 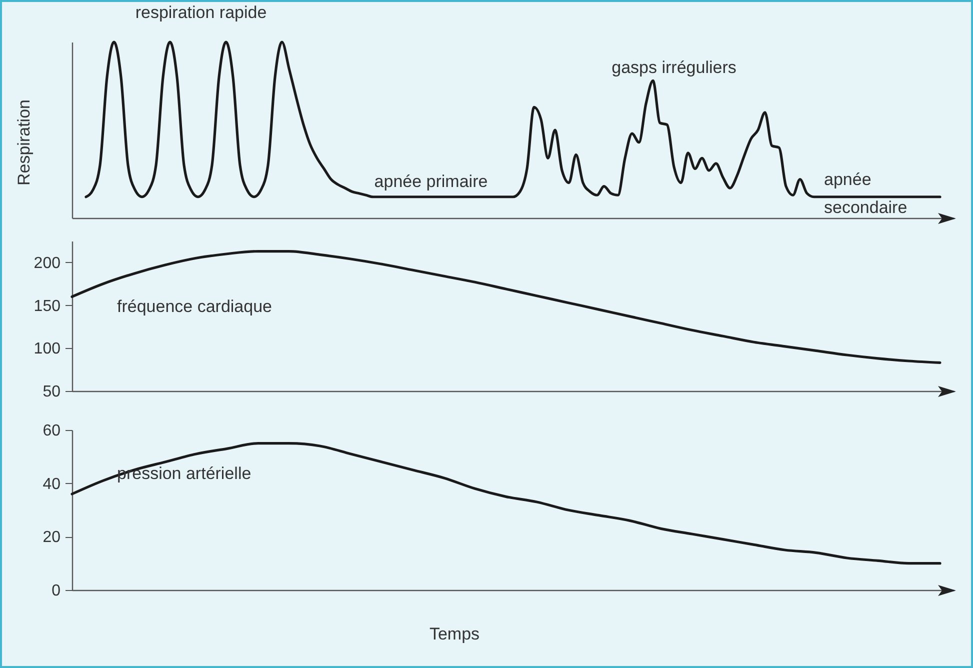 I want to click on y-tick-label: 200, so click(x=47, y=263).